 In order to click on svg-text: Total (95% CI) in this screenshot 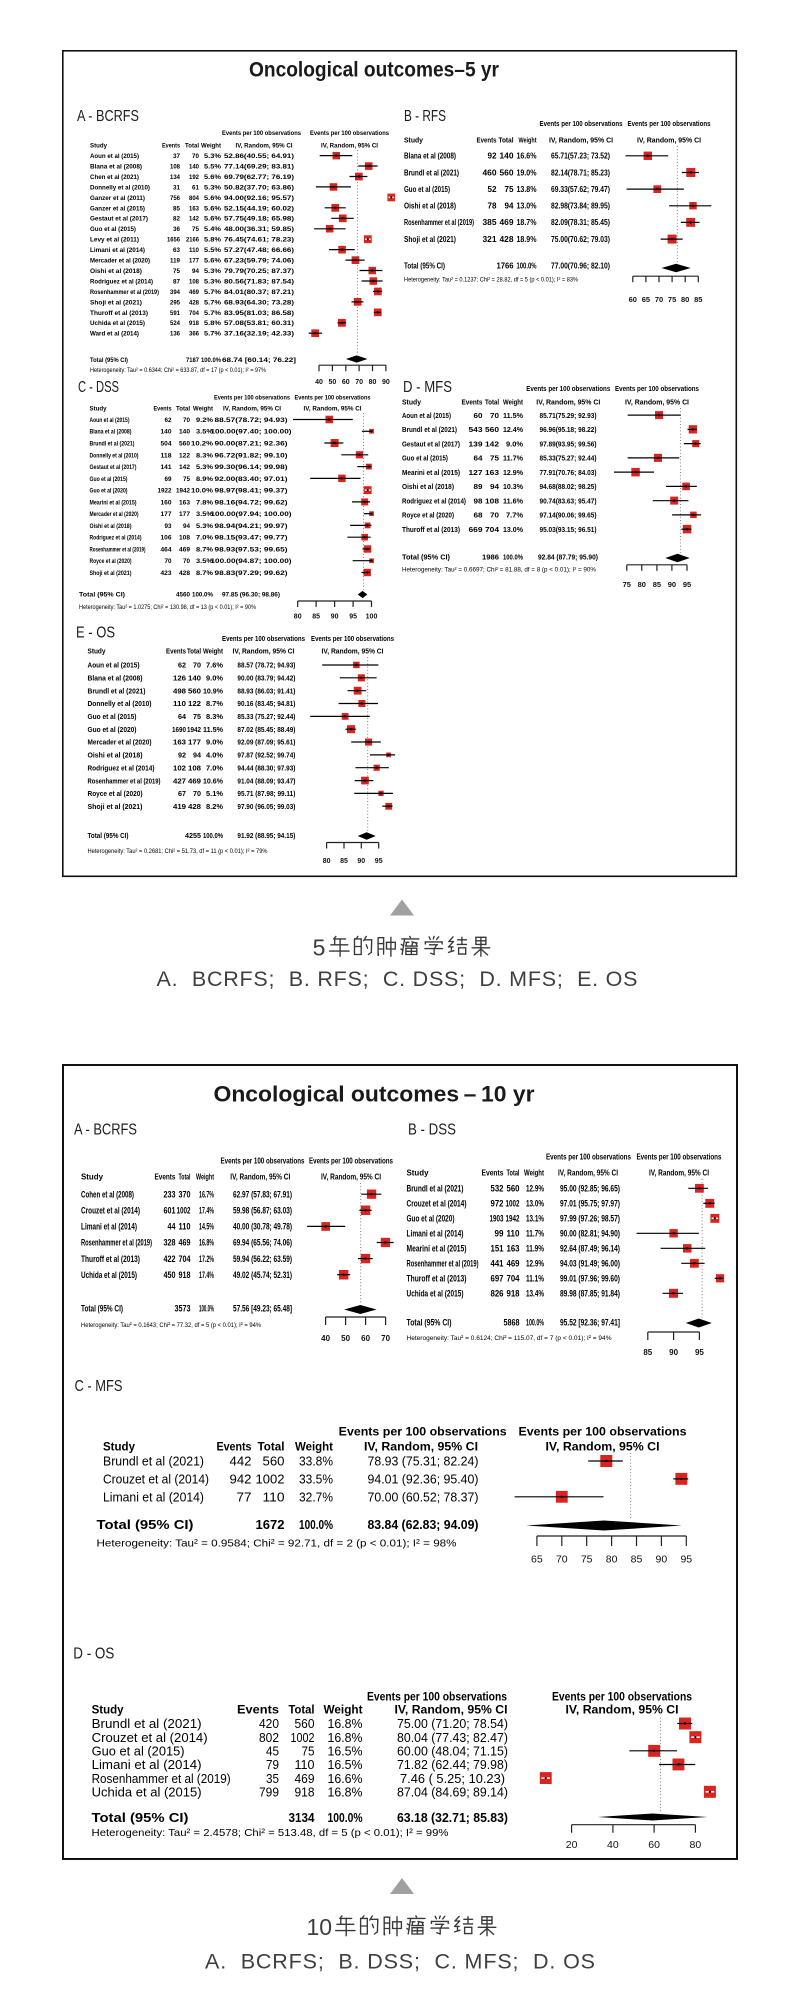, I will do `click(426, 557)`.